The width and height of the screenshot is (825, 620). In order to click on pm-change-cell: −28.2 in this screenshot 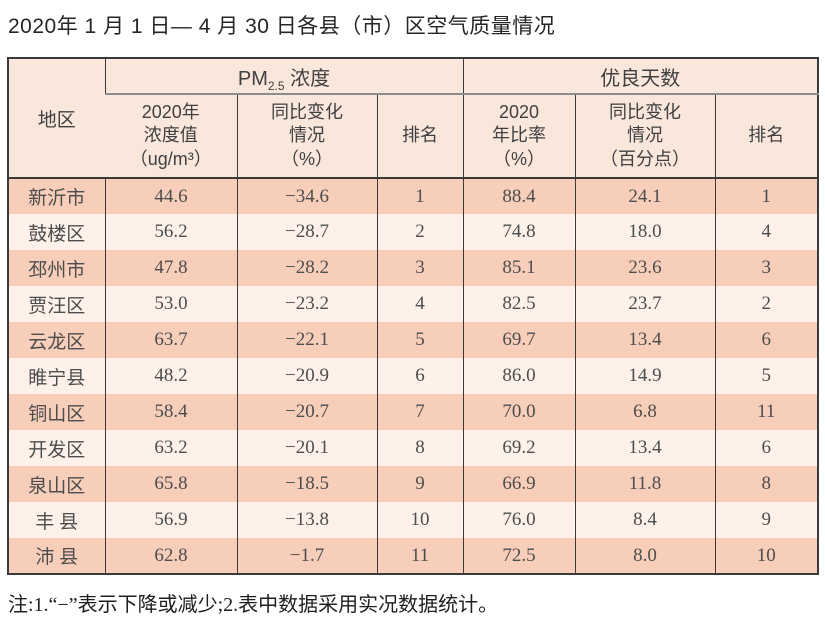, I will do `click(306, 268)`.